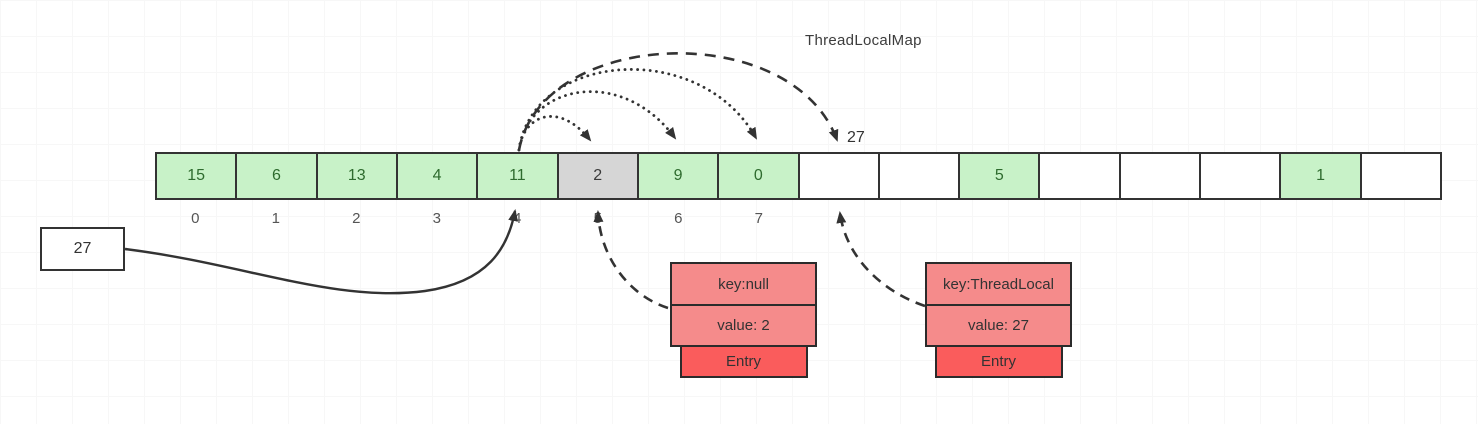  What do you see at coordinates (597, 176) in the screenshot?
I see `array-cell-5: 2` at bounding box center [597, 176].